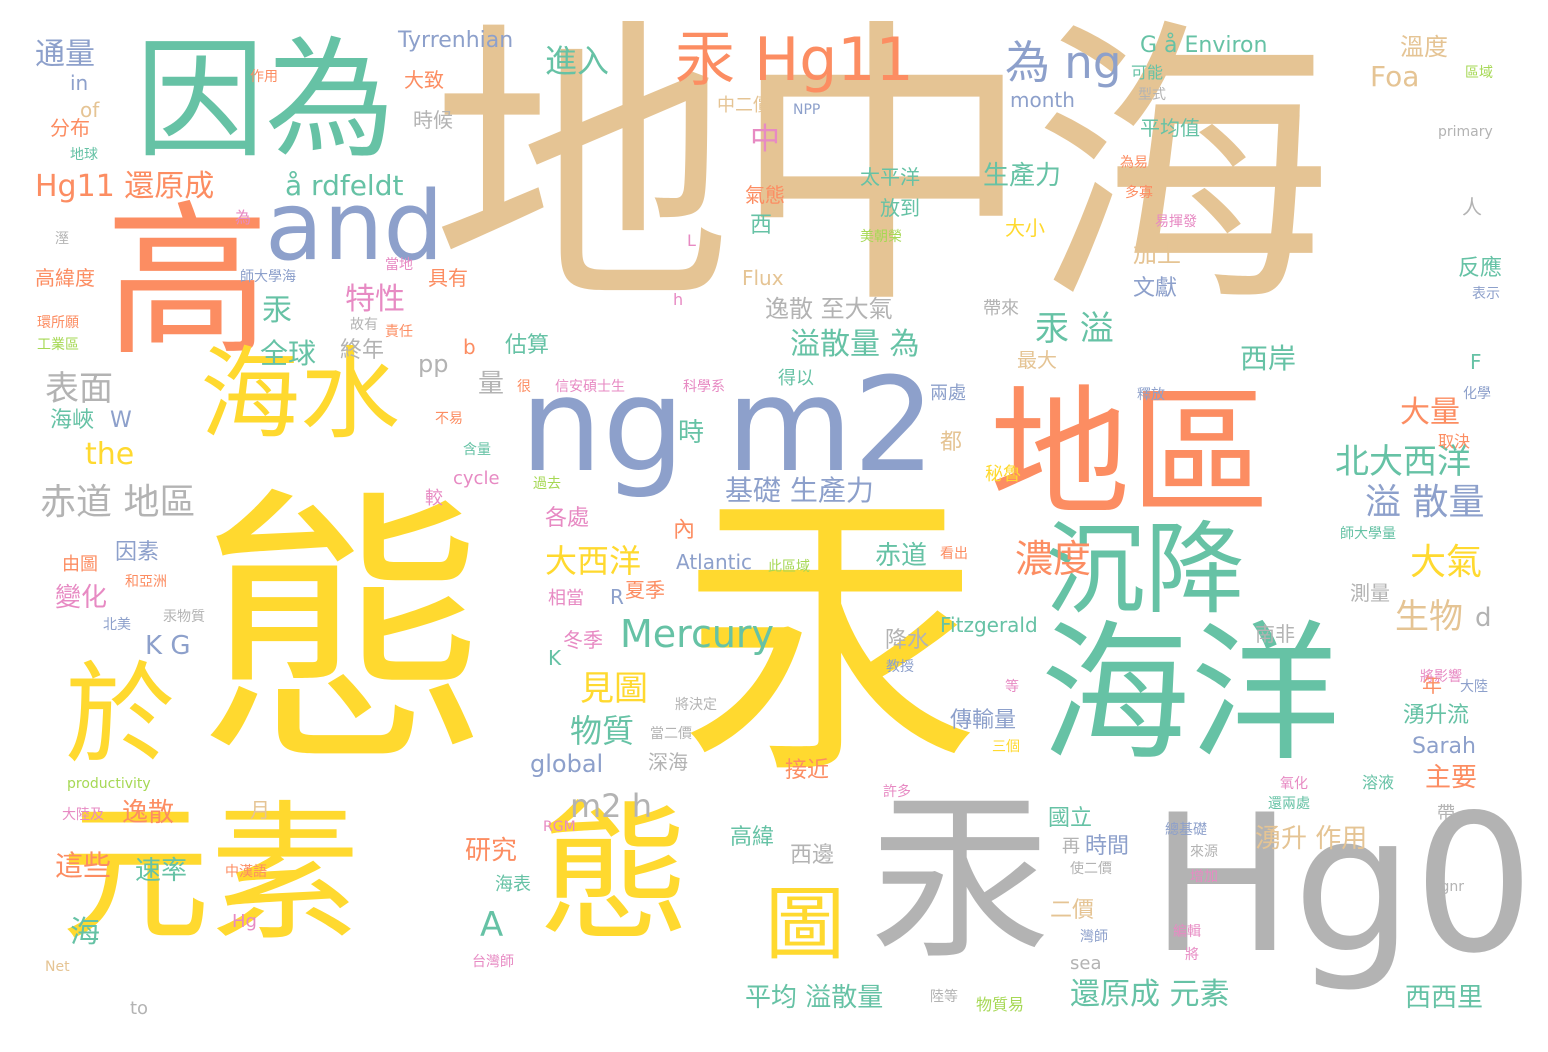 The height and width of the screenshot is (1052, 1548). I want to click on cloud-word: ng m2, so click(728, 425).